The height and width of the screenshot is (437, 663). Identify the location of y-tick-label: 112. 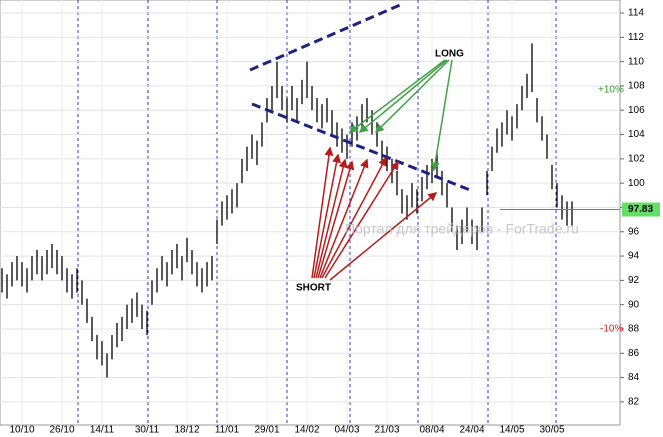
(636, 37).